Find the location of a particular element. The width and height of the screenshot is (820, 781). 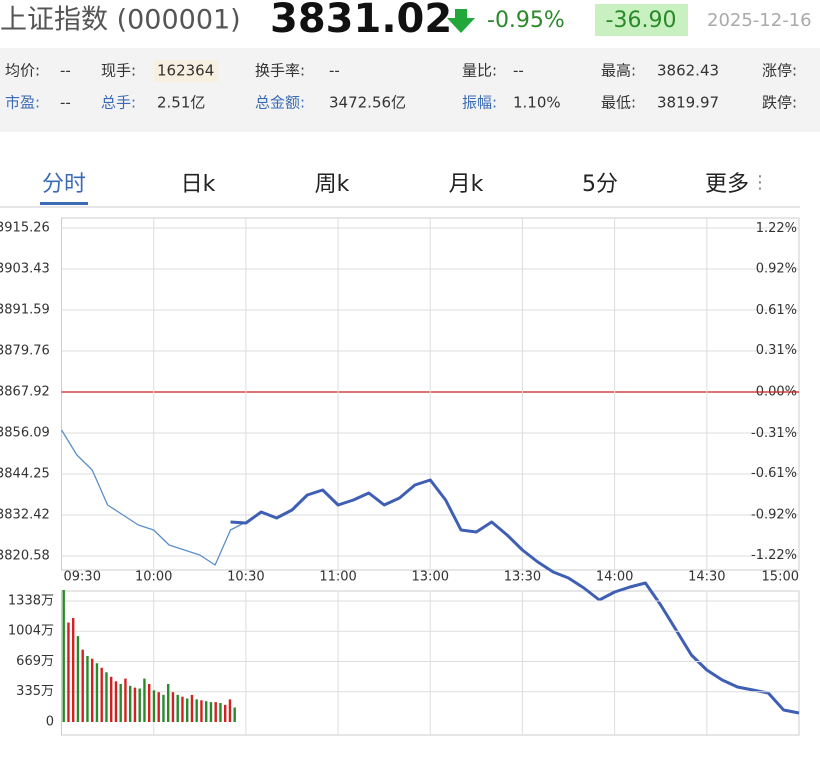

stat-label: 振幅: is located at coordinates (479, 103).